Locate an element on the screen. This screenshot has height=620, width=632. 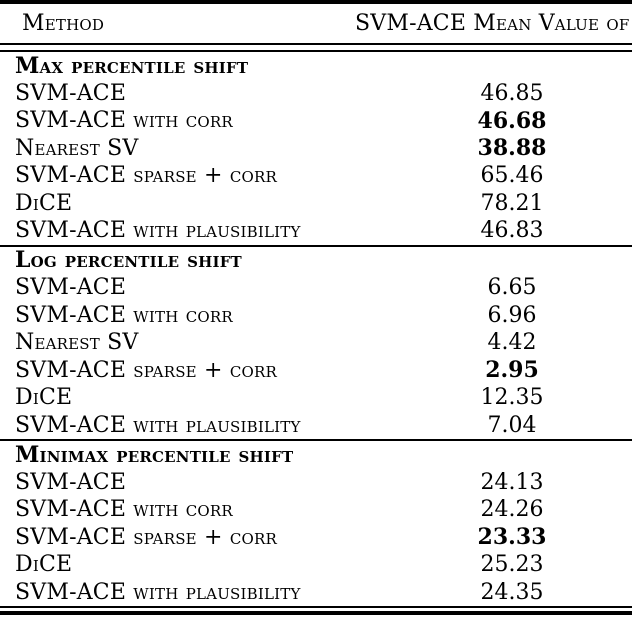
value-cell: 46.68 is located at coordinates (512, 120).